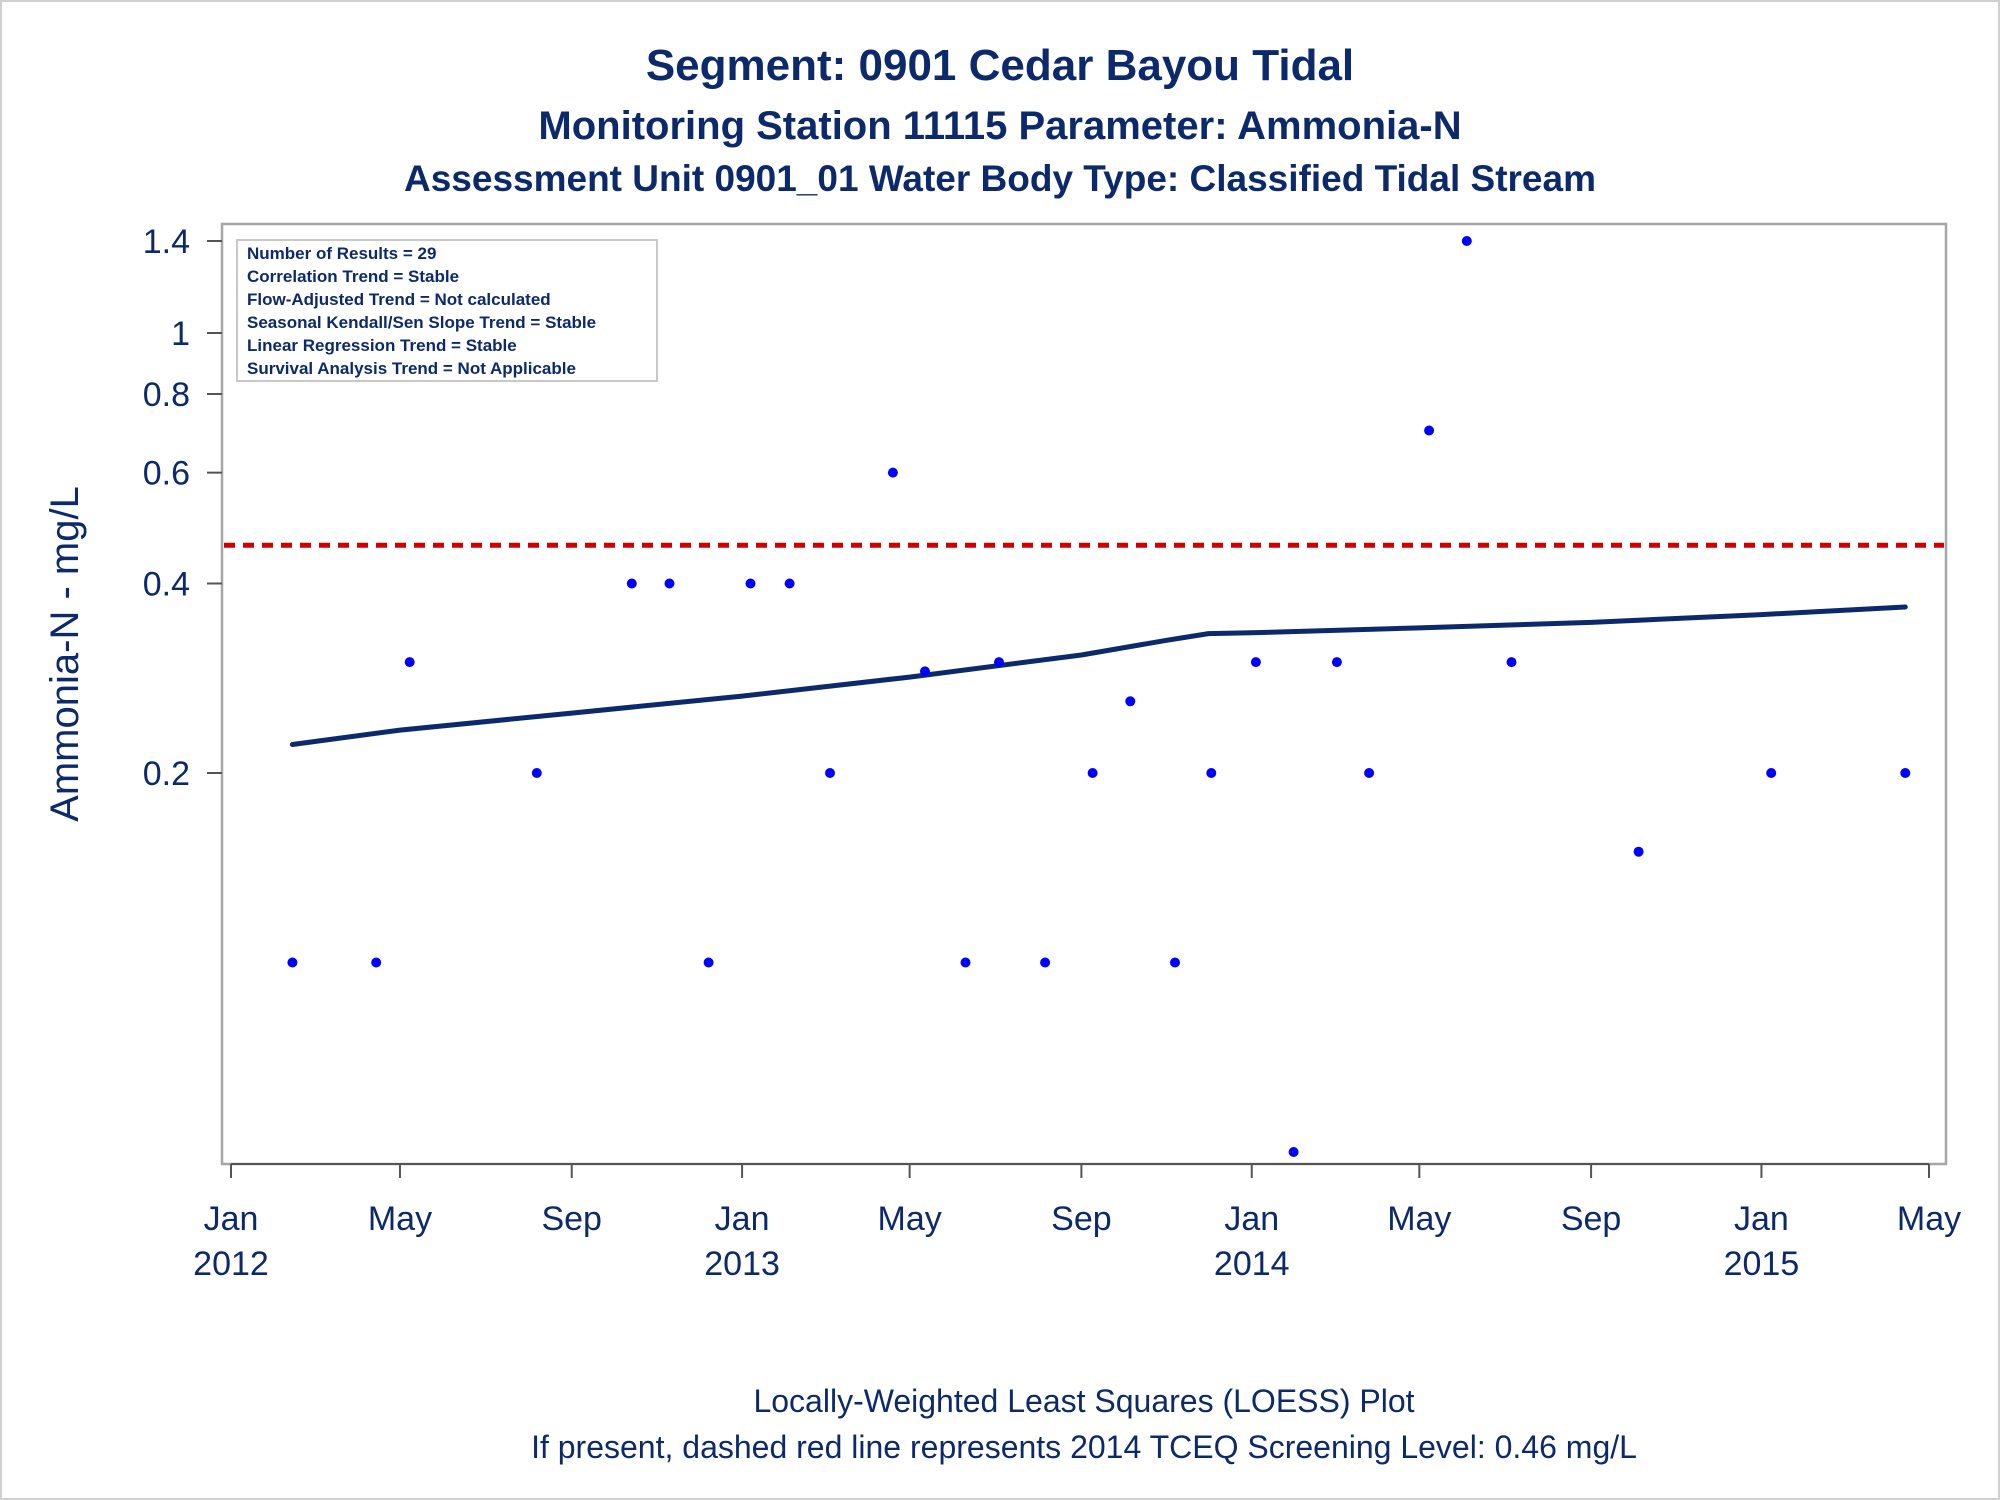 The image size is (2000, 1500). I want to click on x-tick-year-label: 2014, so click(1252, 1264).